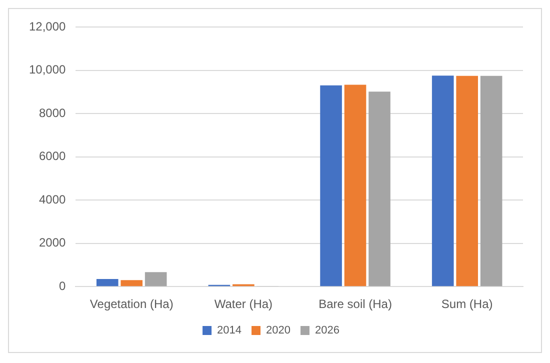 The width and height of the screenshot is (550, 363). What do you see at coordinates (52, 156) in the screenshot?
I see `y-tick-label: 6000` at bounding box center [52, 156].